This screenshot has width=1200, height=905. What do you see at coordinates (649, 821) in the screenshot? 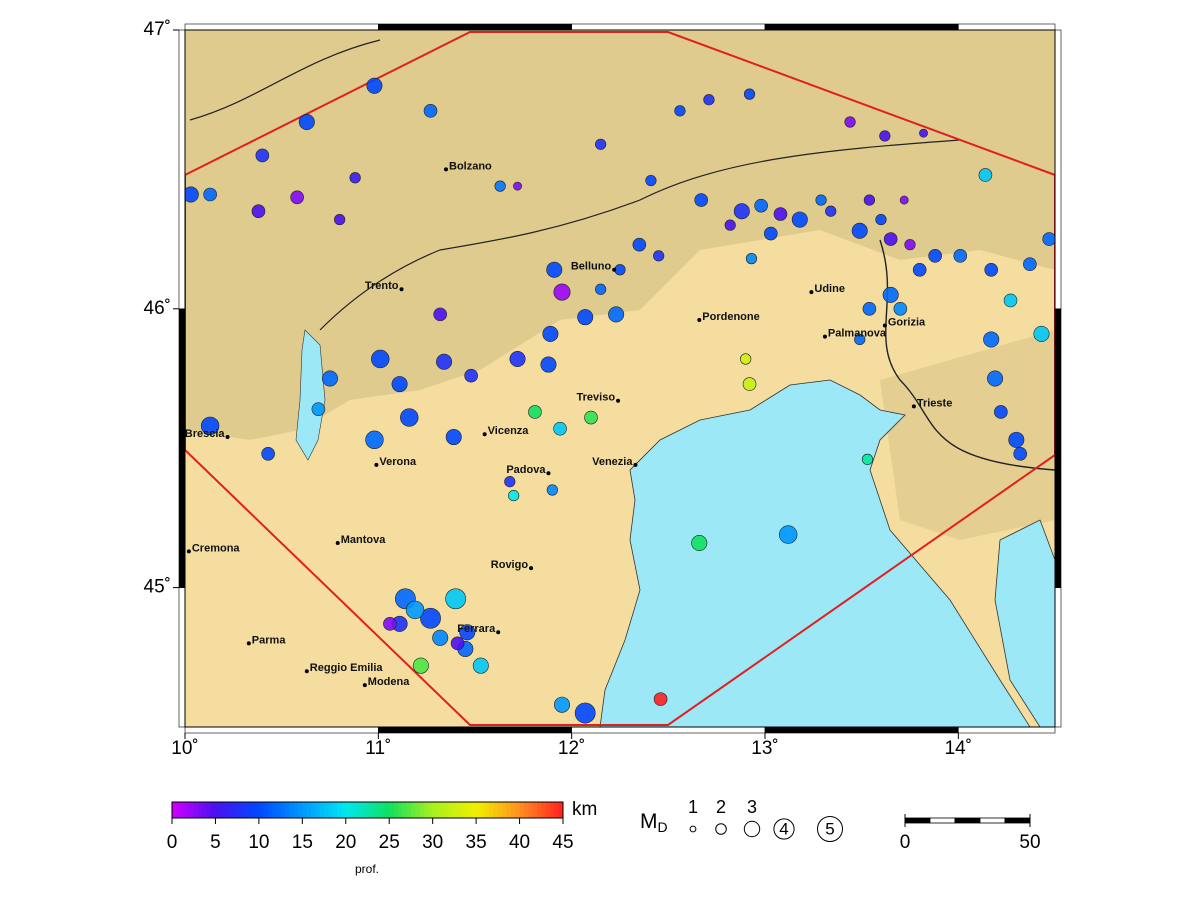
I see `magnitude-symbol: M` at bounding box center [649, 821].